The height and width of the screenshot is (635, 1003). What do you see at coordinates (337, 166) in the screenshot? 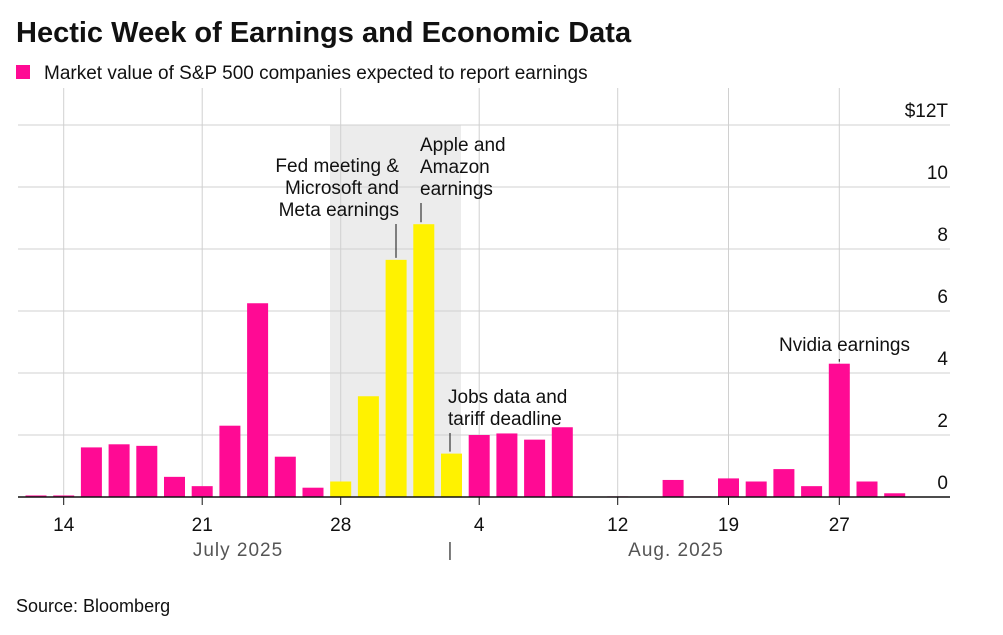
I see `annotation: Fed meeting &` at bounding box center [337, 166].